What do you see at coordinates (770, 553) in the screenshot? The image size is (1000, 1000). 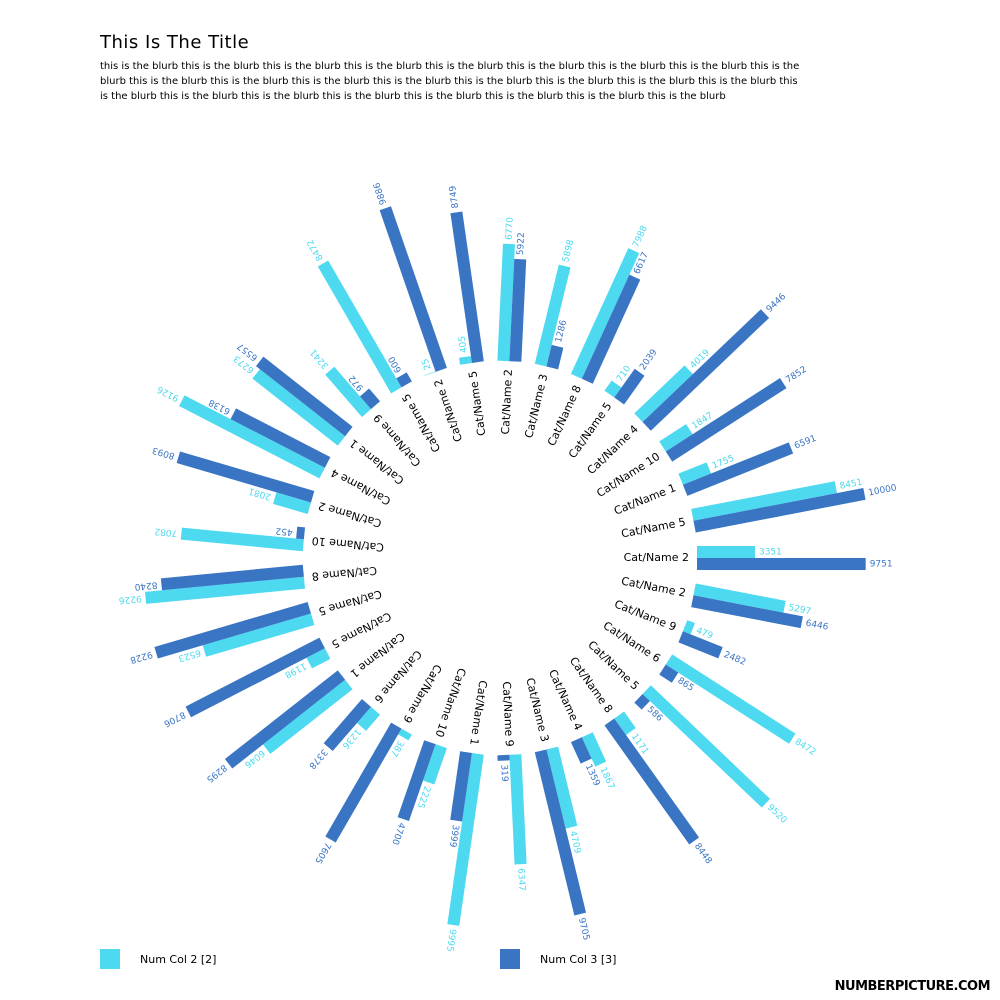 I see `value-label: 3351` at bounding box center [770, 553].